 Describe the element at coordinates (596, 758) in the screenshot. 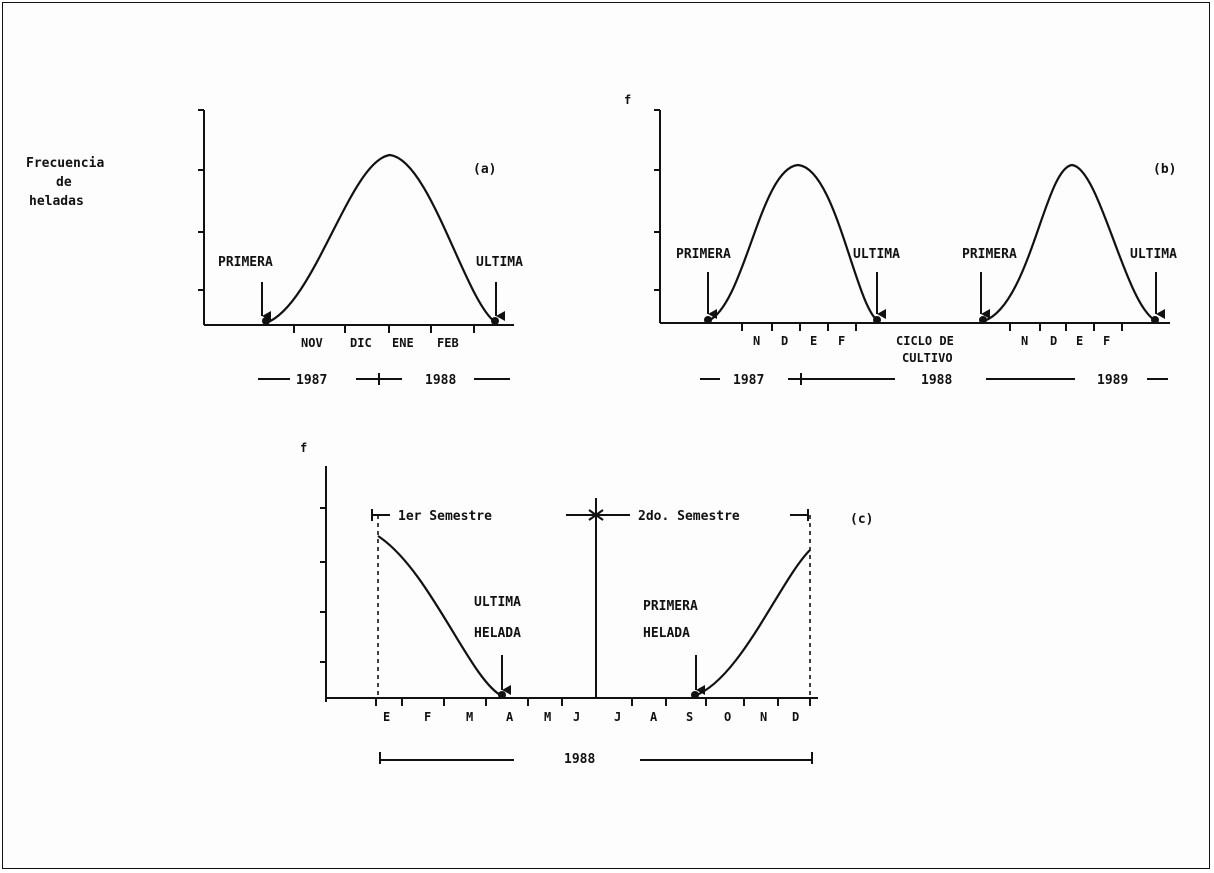

I see `panel-c-year-bar` at that location.